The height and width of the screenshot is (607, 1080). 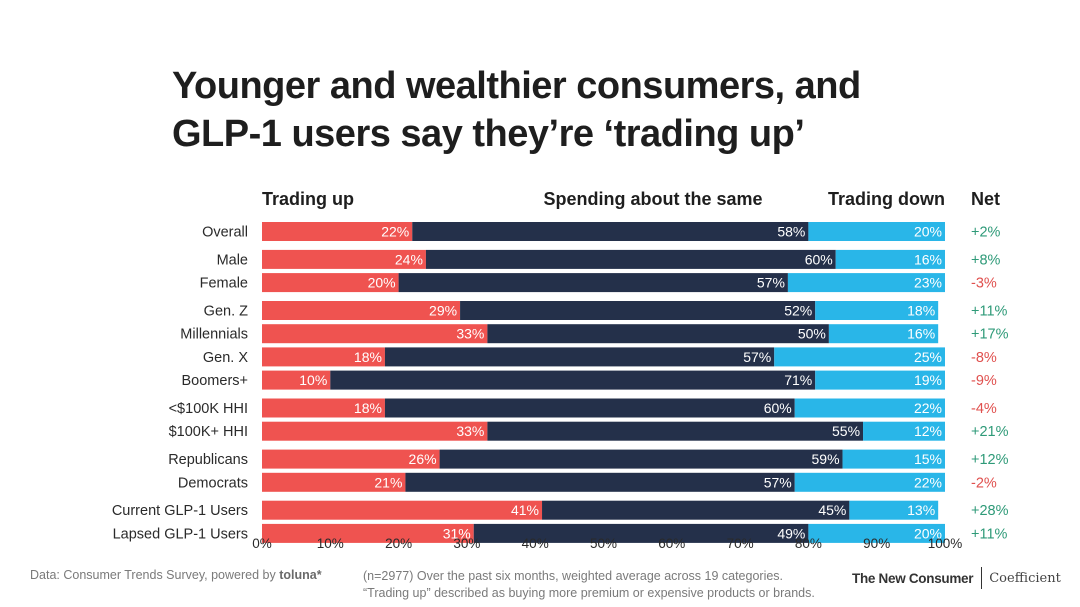 I want to click on data-label-trading-down: 23%, so click(x=928, y=283).